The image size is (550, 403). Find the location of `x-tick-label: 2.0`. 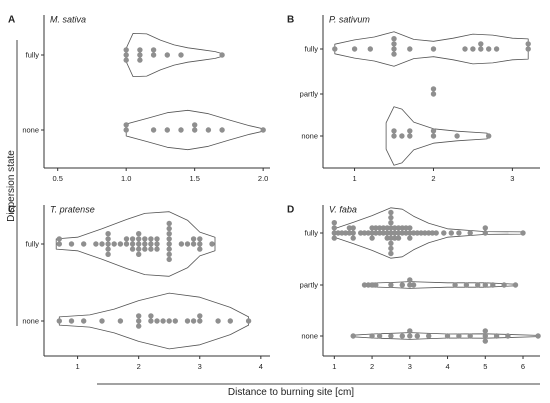

x-tick-label: 2.0 is located at coordinates (263, 178).